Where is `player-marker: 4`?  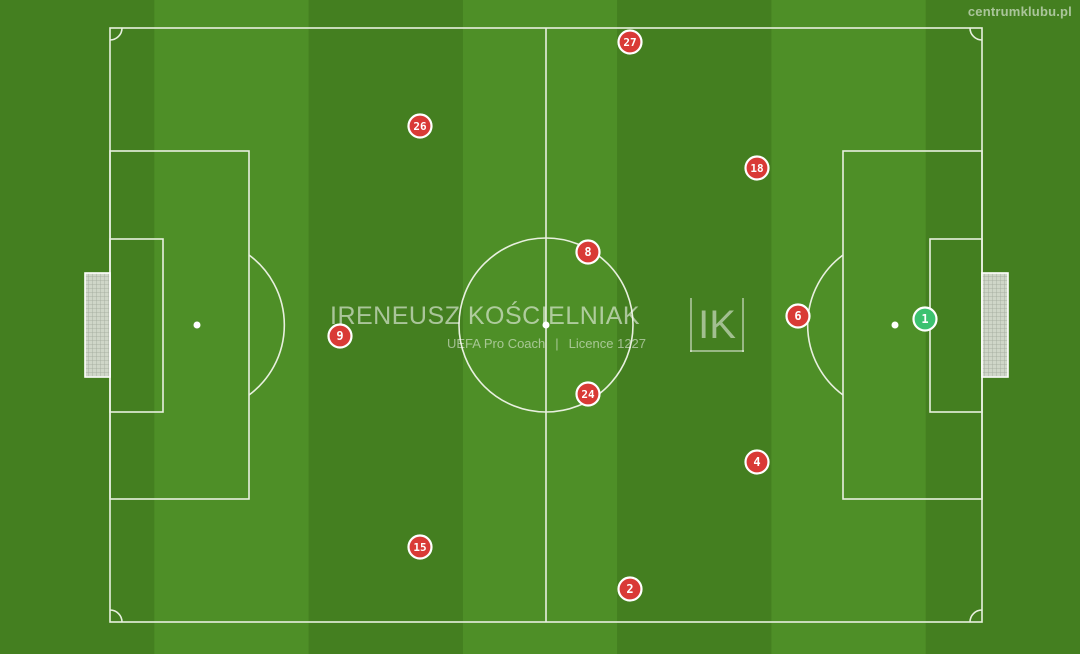 player-marker: 4 is located at coordinates (757, 462).